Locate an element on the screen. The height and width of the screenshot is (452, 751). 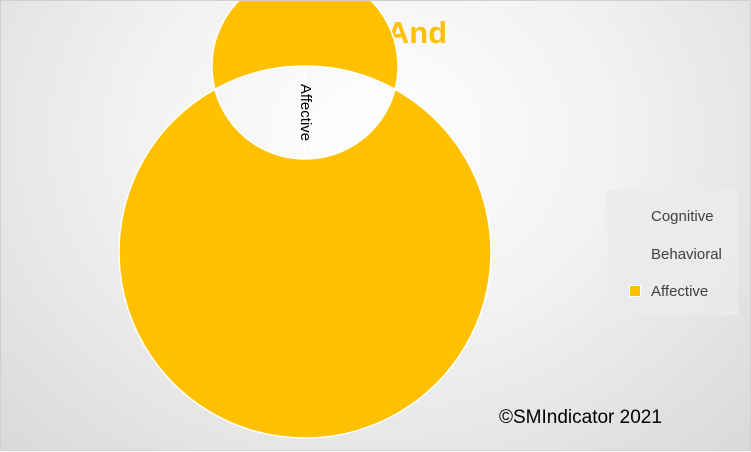
legend-item-cognitive: Cognitive is located at coordinates (671, 216).